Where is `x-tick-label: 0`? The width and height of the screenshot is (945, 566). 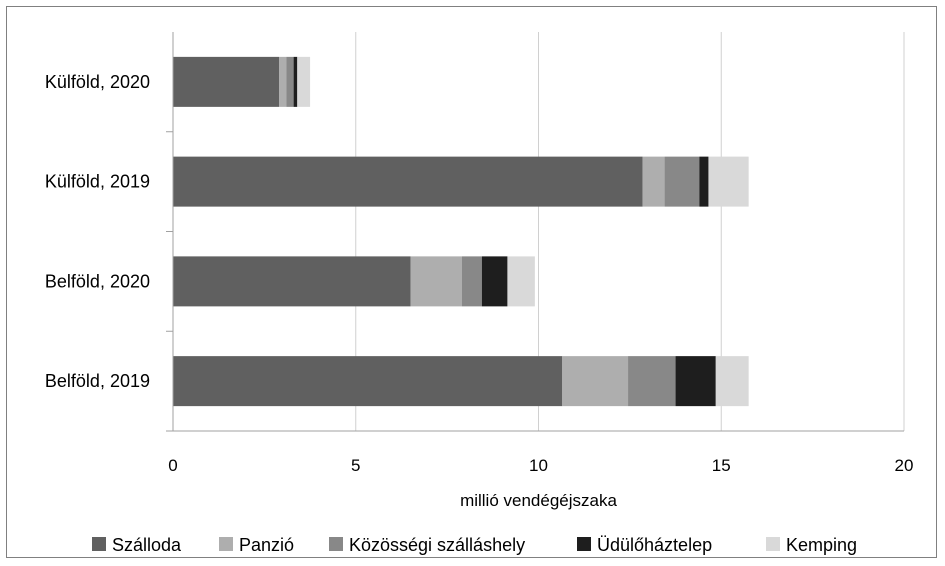 x-tick-label: 0 is located at coordinates (172, 465).